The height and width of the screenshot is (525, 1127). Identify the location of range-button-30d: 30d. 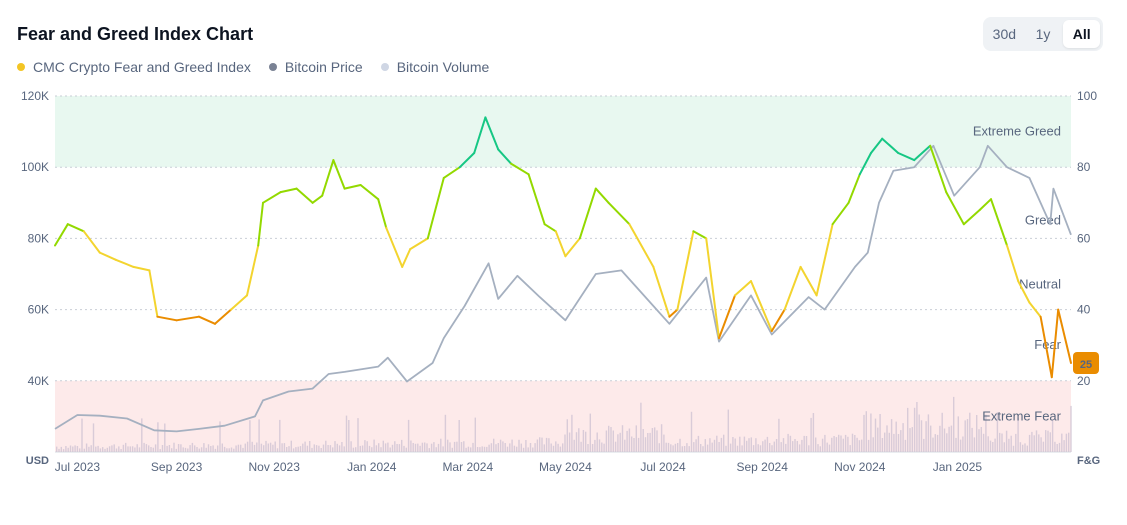
(1004, 34).